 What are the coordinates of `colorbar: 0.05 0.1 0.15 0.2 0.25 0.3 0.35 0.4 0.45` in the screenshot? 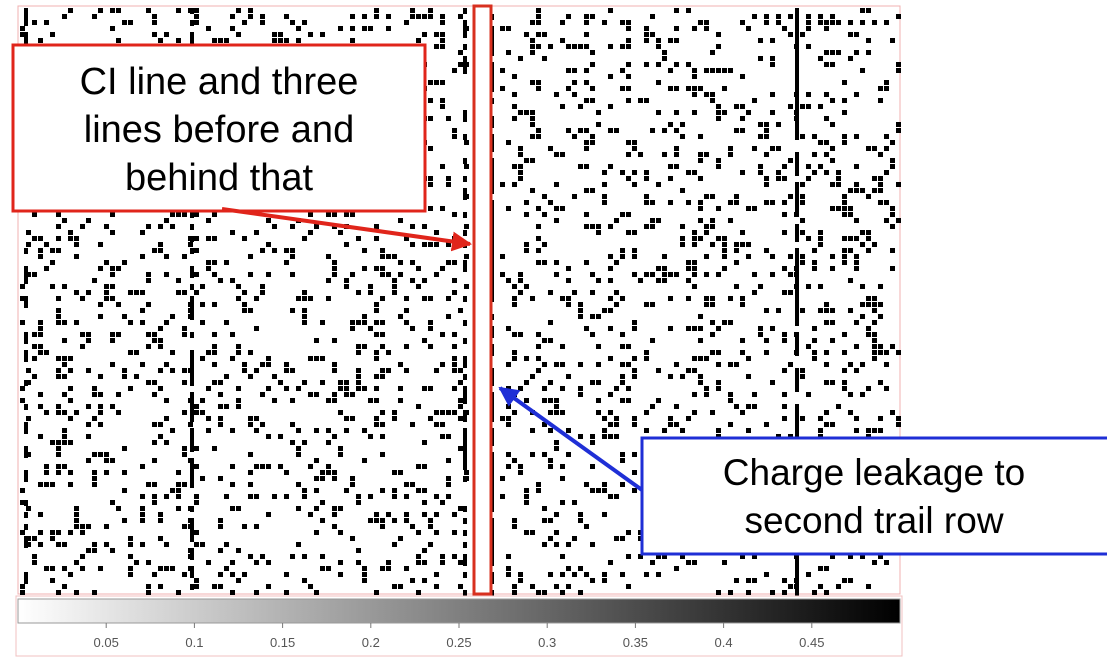 It's located at (459, 626).